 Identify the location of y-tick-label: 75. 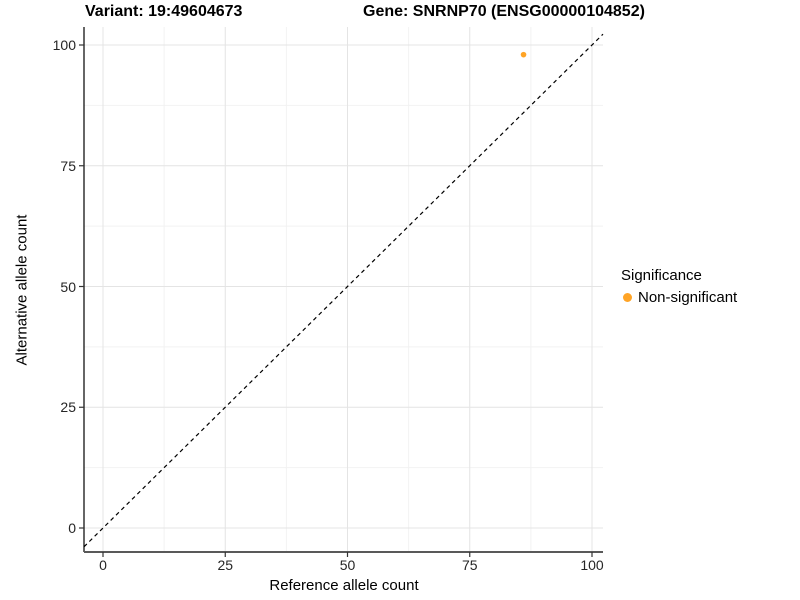
(68, 165).